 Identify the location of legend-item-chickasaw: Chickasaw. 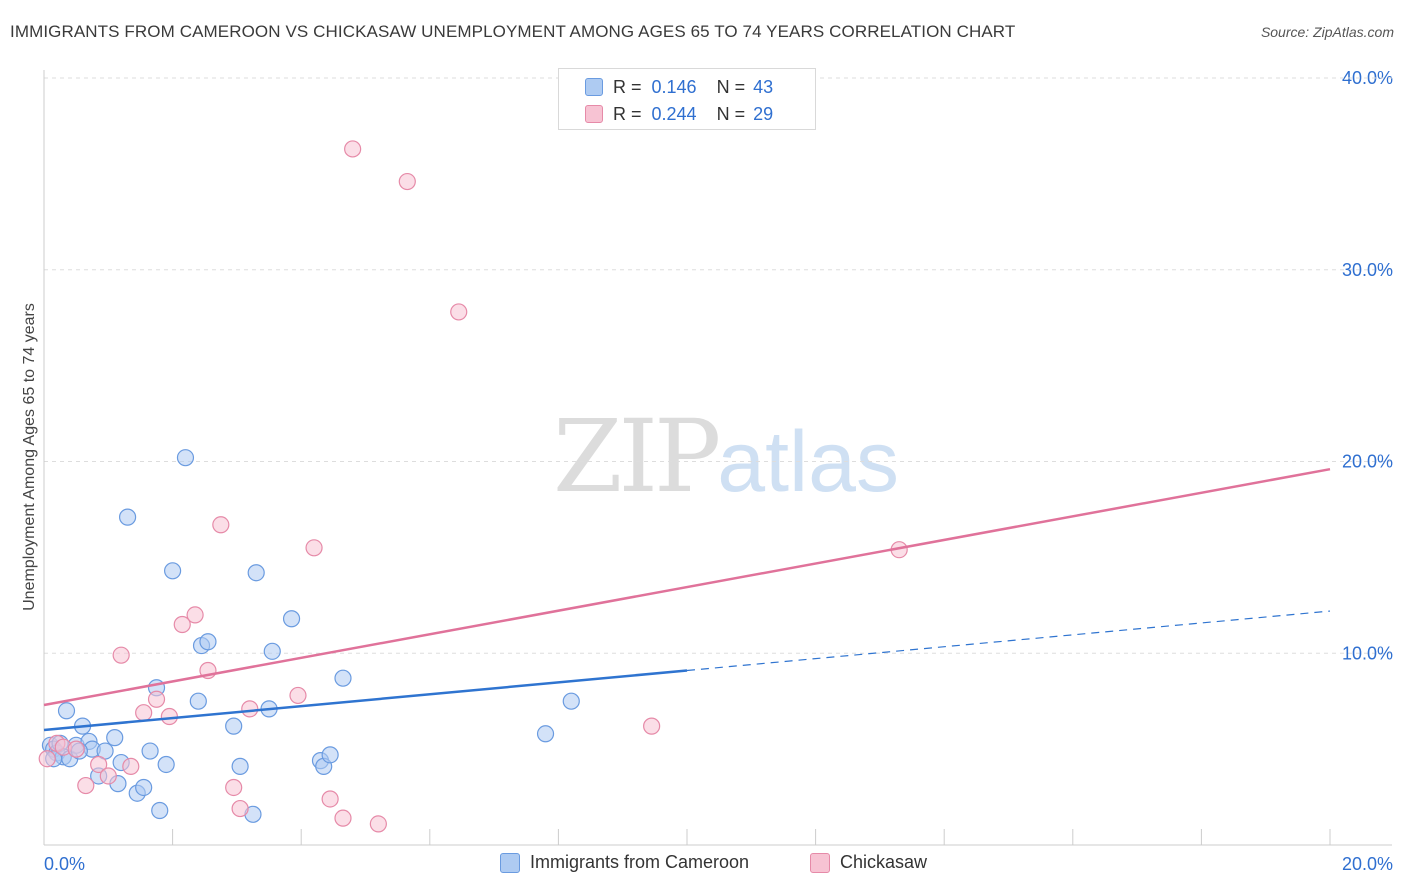
(868, 862).